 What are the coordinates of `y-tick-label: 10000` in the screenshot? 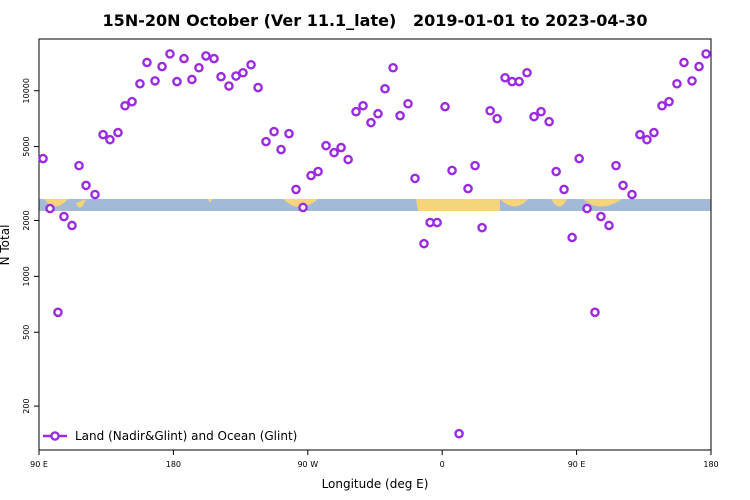 It's located at (26, 90).